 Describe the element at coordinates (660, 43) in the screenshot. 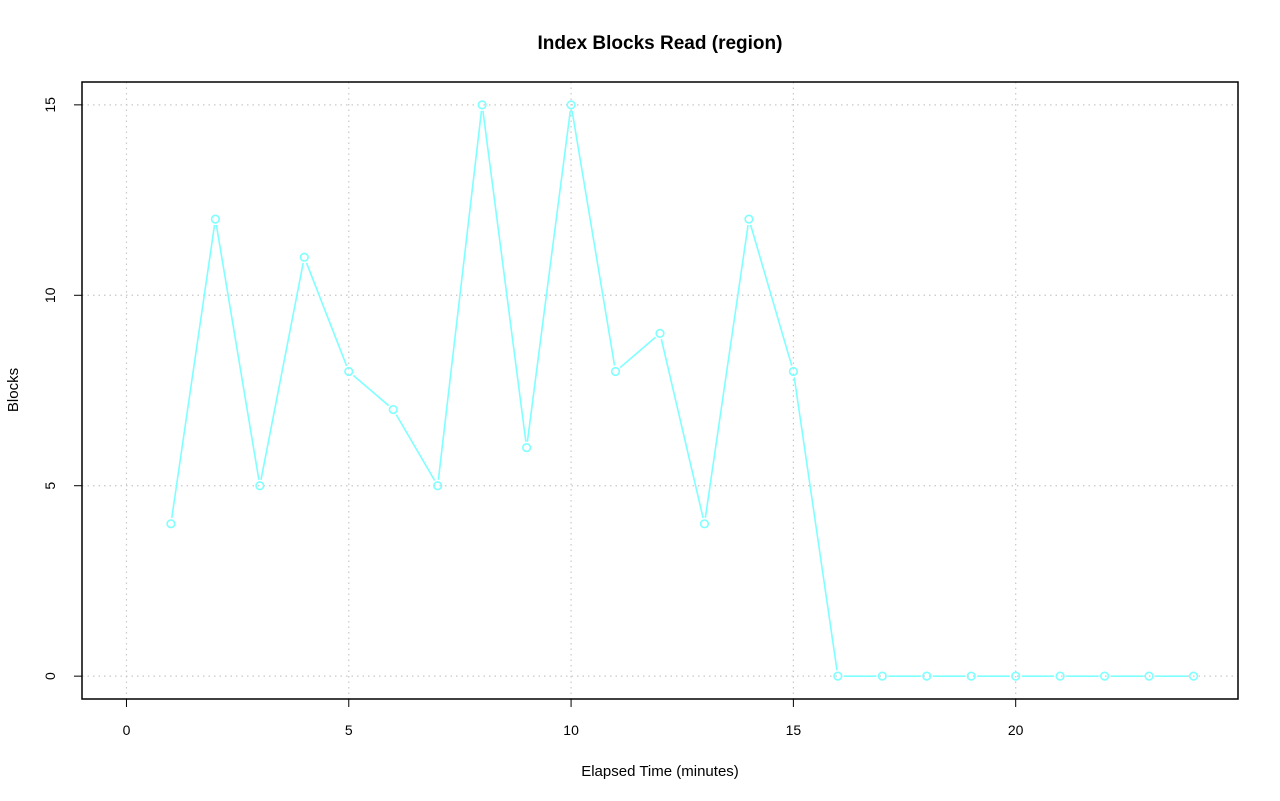

I see `chart-title: Index Blocks Read (region)` at that location.